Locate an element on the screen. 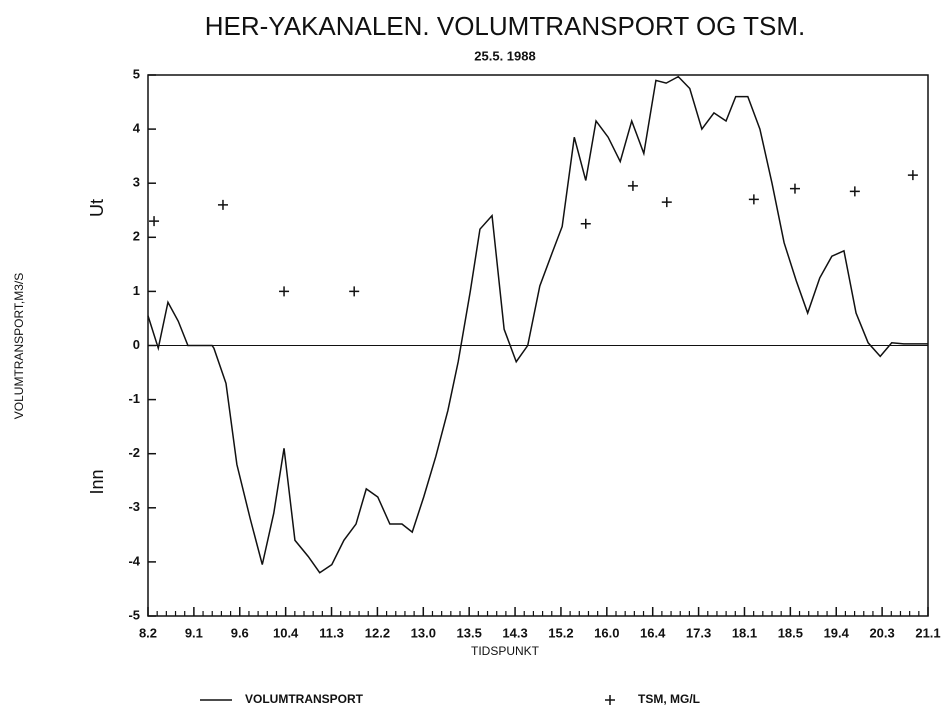 Image resolution: width=949 pixels, height=713 pixels. x-tick-label: 14.3 is located at coordinates (514, 632).